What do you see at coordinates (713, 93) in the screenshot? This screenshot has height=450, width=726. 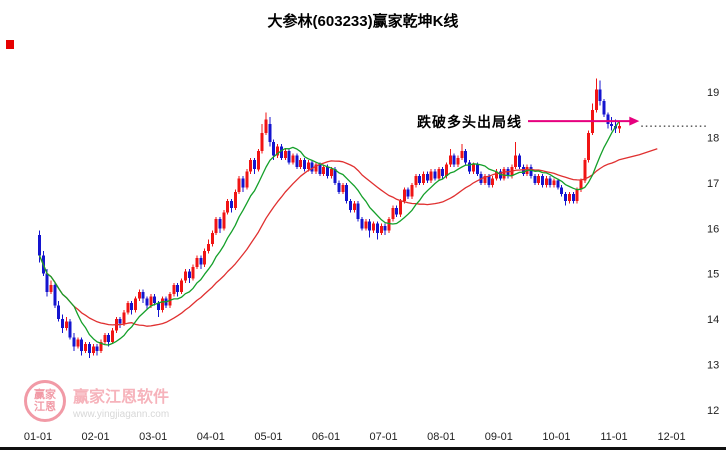 I see `y-axis-label: 19` at bounding box center [713, 93].